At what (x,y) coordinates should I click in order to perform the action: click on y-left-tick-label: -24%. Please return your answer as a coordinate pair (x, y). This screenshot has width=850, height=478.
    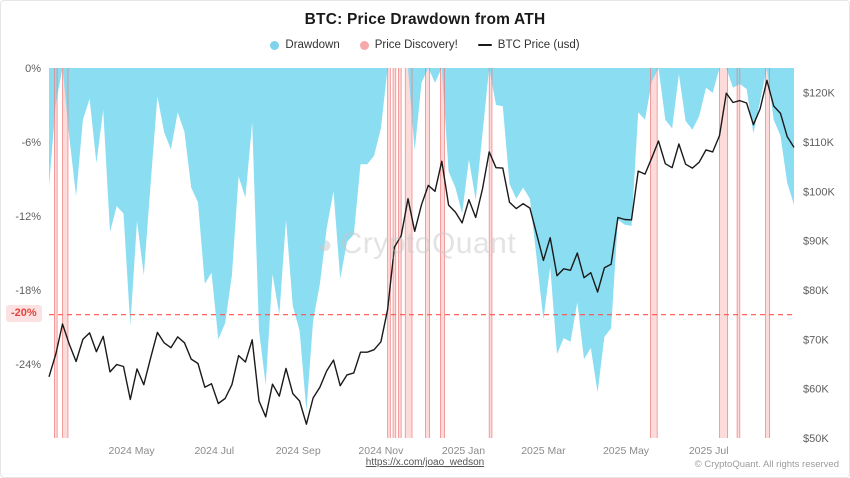
    Looking at the image, I should click on (28, 365).